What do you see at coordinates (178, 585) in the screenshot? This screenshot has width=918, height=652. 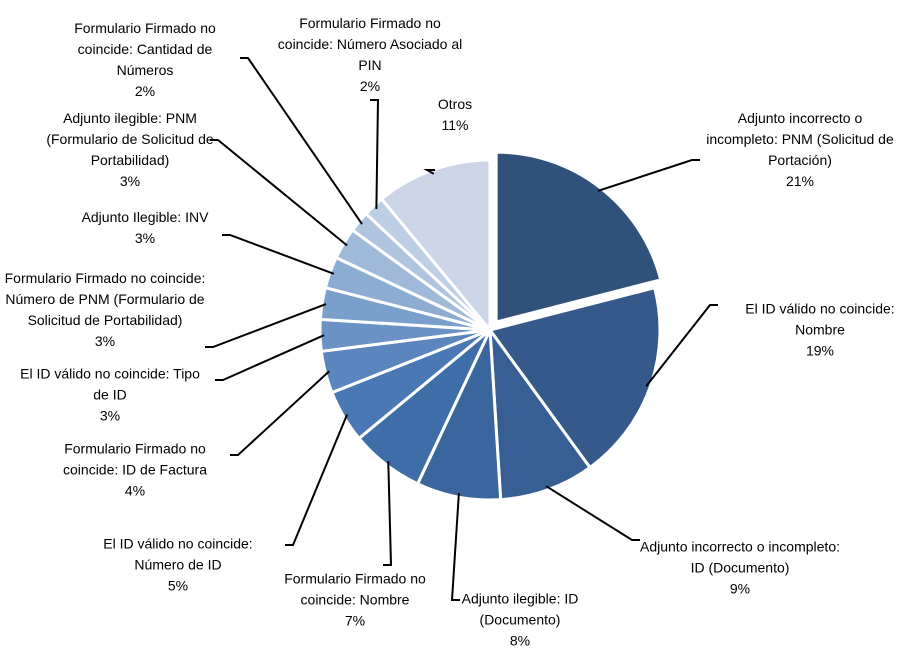 I see `slice-value-label: 5%` at bounding box center [178, 585].